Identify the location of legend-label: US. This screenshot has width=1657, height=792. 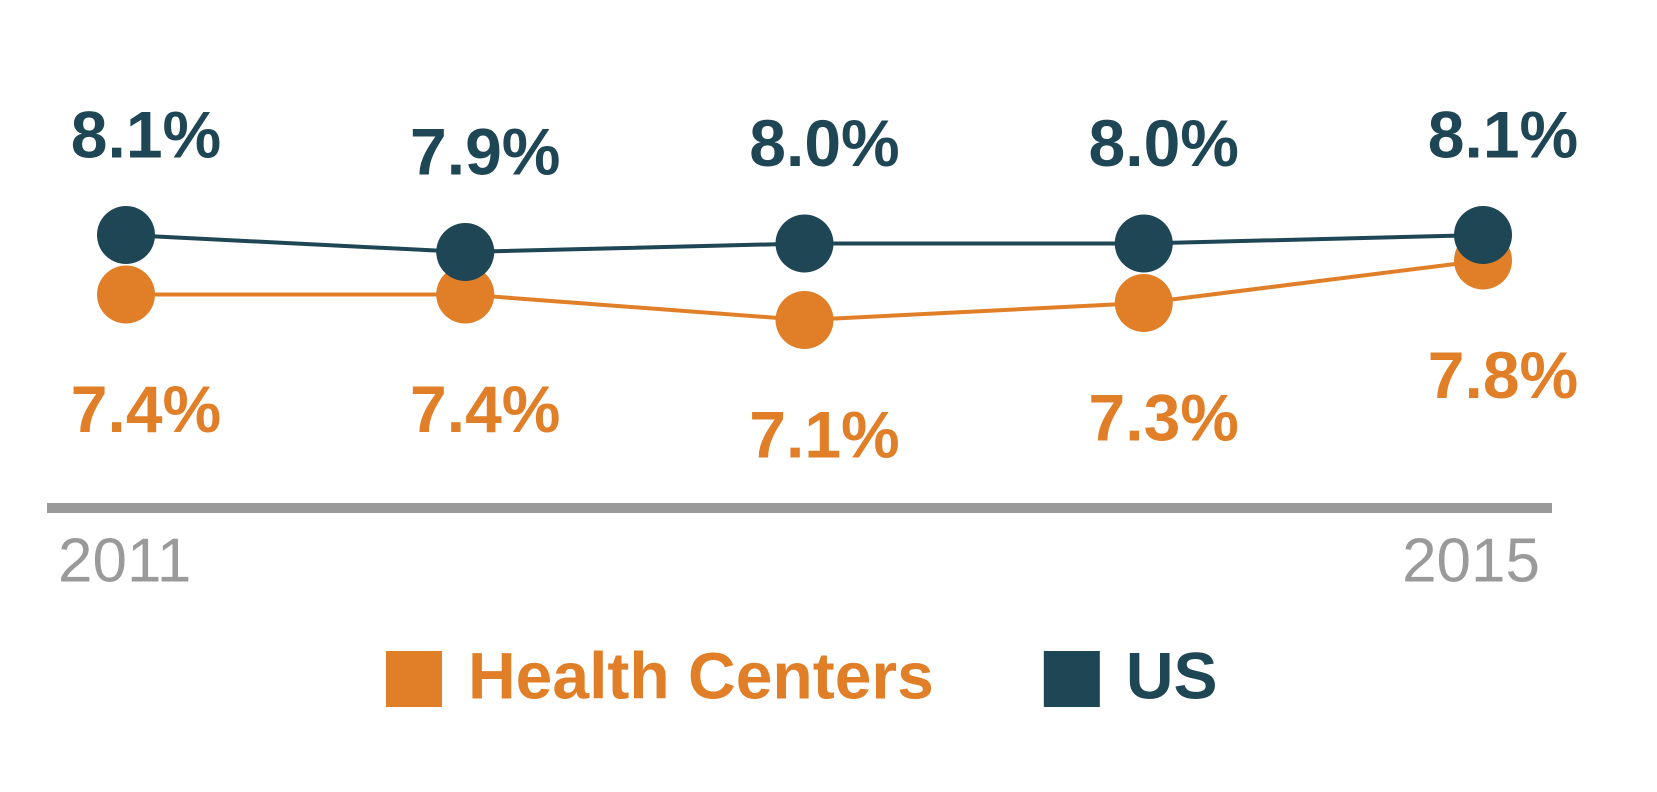
(1172, 675).